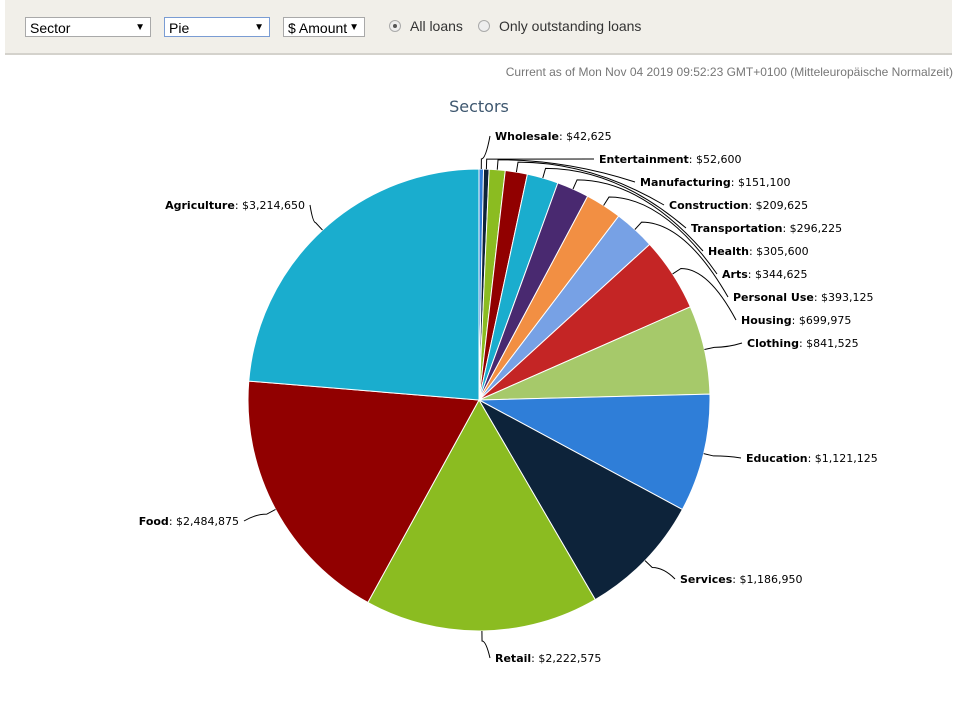 The height and width of the screenshot is (714, 967). Describe the element at coordinates (580, 499) in the screenshot. I see `pie-slice-services` at that location.